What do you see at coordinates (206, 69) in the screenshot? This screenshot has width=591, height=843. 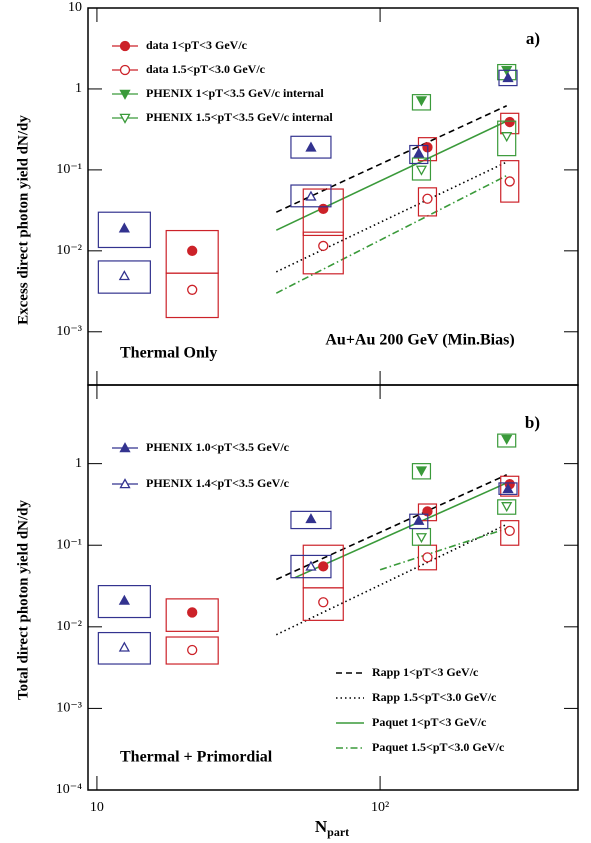 I see `legend-label: data 1.5<pT<3.0 GeV/c` at bounding box center [206, 69].